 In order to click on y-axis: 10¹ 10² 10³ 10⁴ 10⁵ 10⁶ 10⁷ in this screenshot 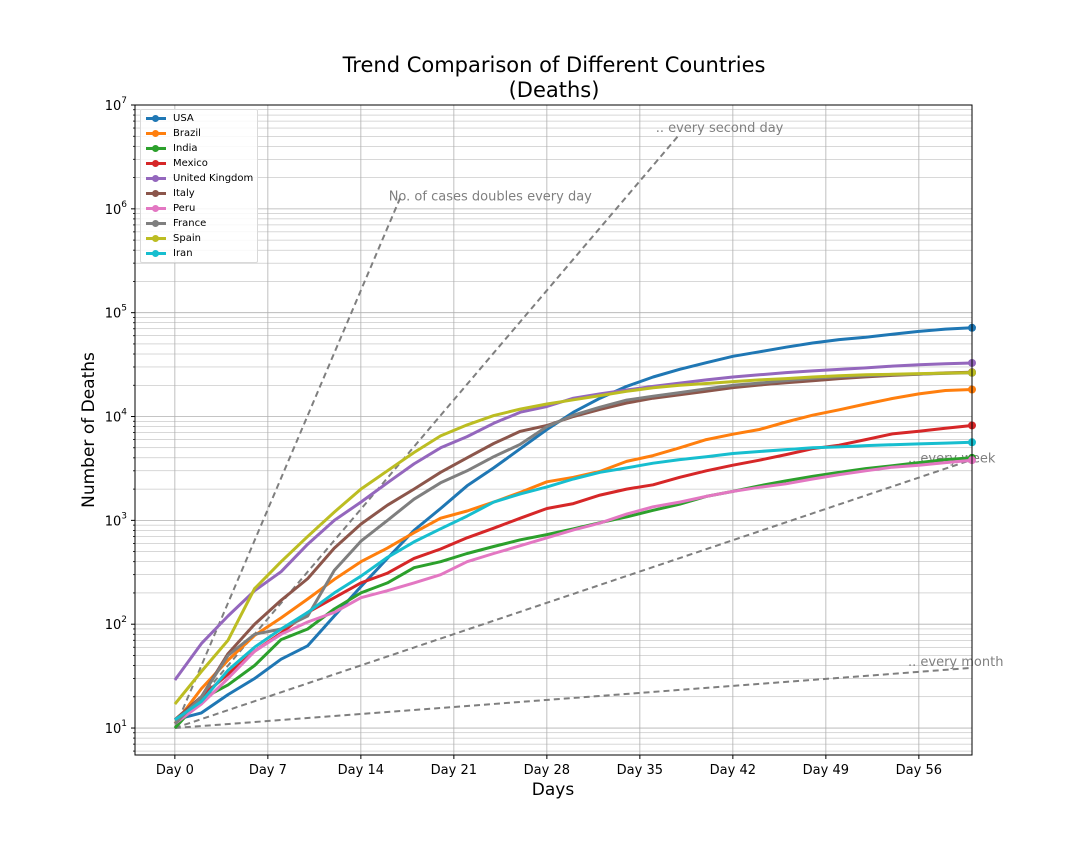, I will do `click(120, 424)`.